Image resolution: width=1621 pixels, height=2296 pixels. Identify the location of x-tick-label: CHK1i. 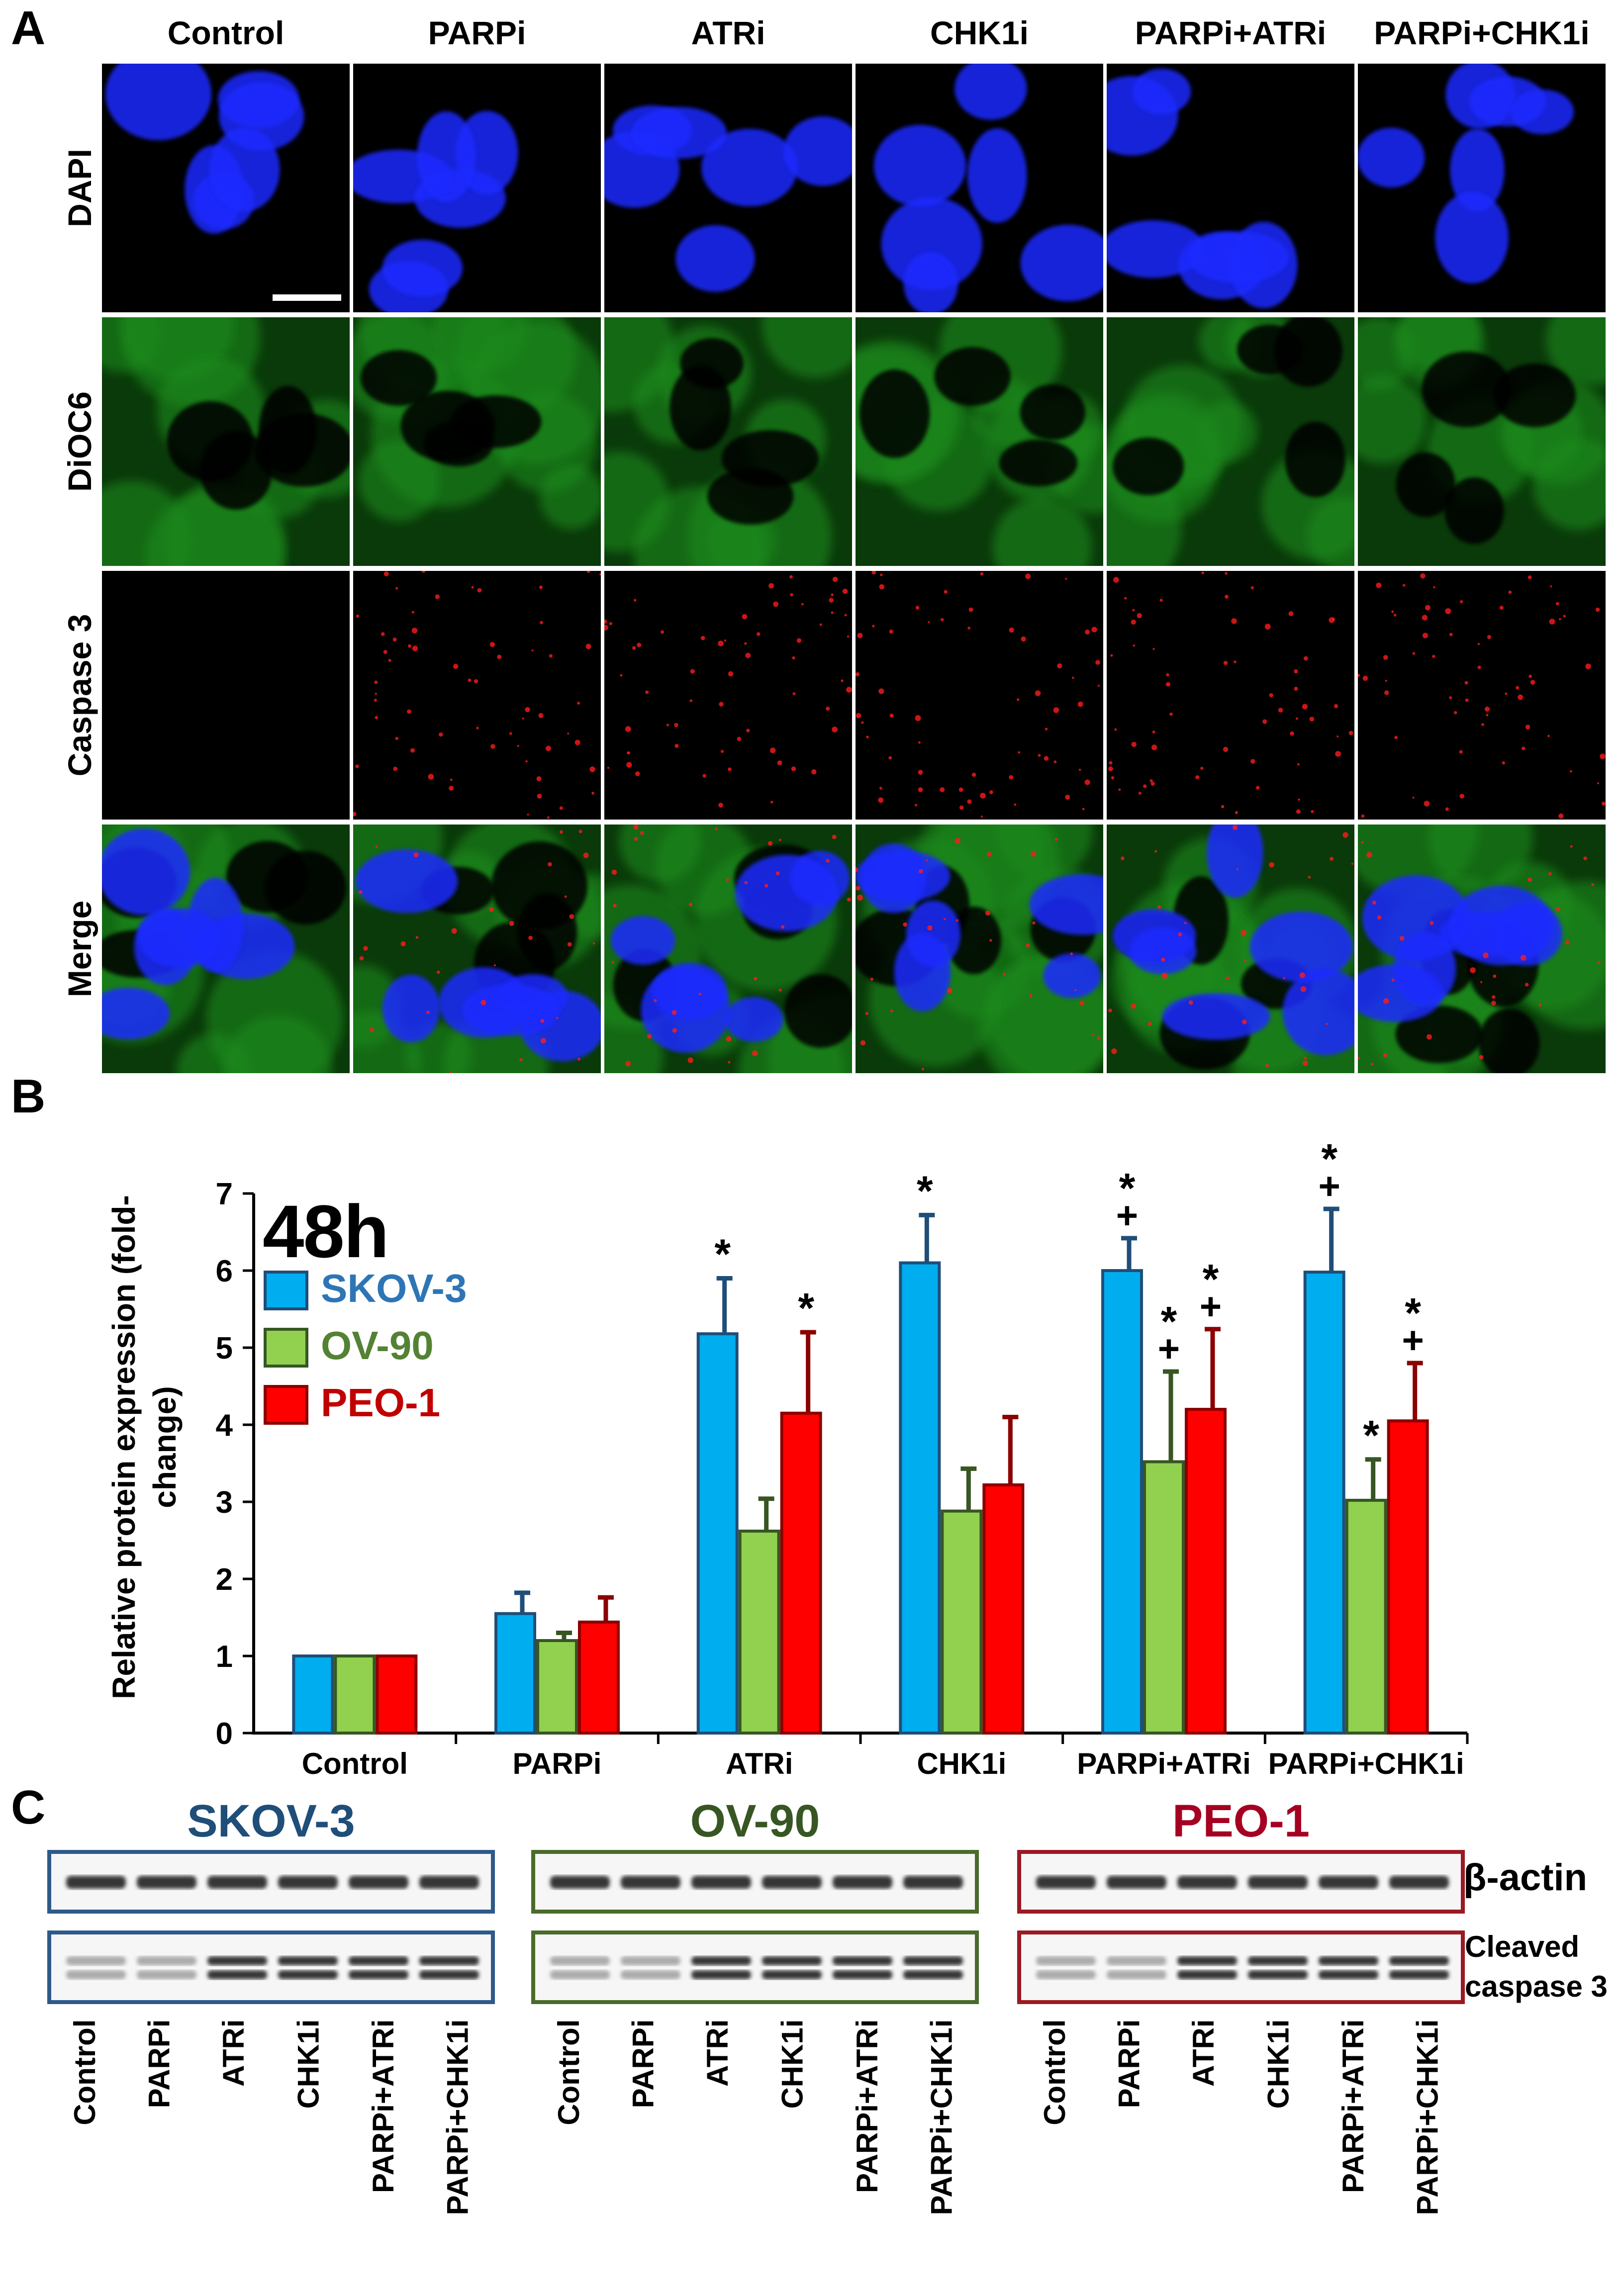
(961, 1763).